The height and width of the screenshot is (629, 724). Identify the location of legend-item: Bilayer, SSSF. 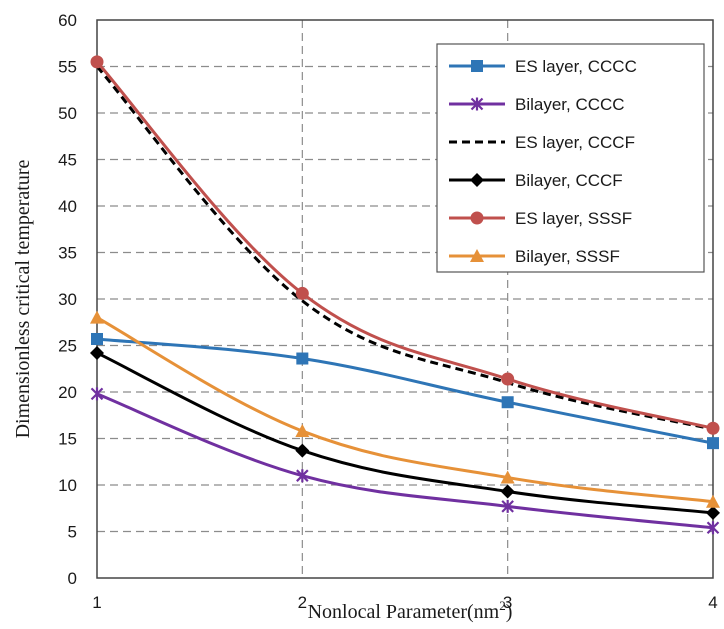
(534, 256).